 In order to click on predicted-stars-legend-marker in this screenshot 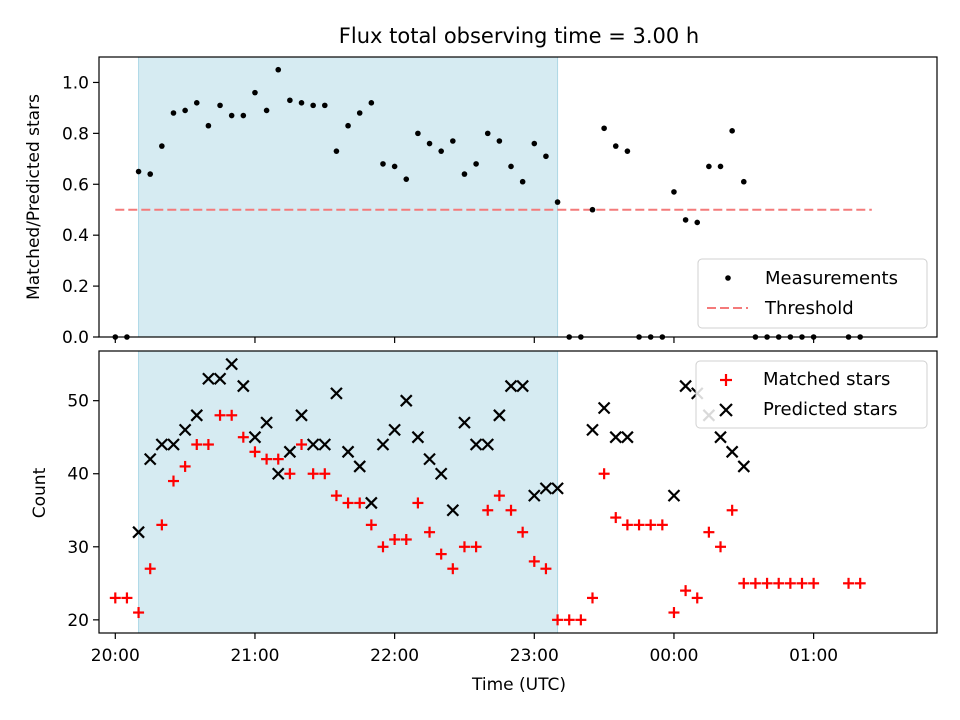, I will do `click(726, 410)`.